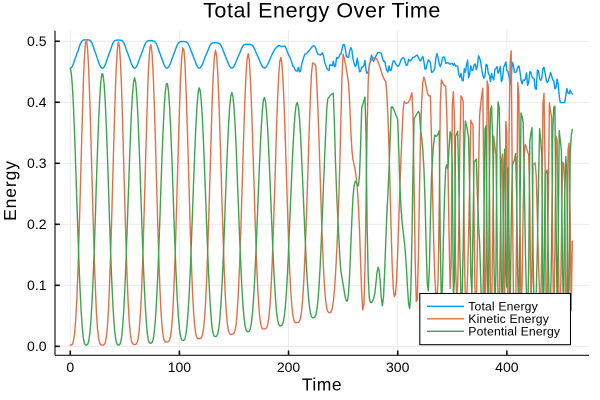 The width and height of the screenshot is (600, 400). What do you see at coordinates (37, 224) in the screenshot?
I see `svg-text: 0.2` at bounding box center [37, 224].